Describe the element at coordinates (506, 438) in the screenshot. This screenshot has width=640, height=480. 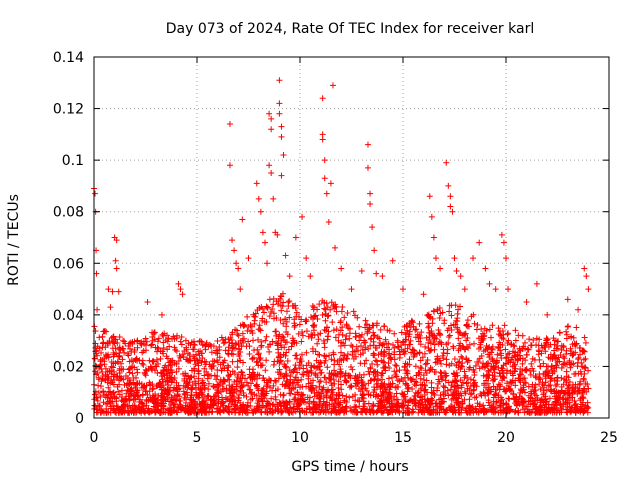
I see `x-tick-label: 20` at that location.